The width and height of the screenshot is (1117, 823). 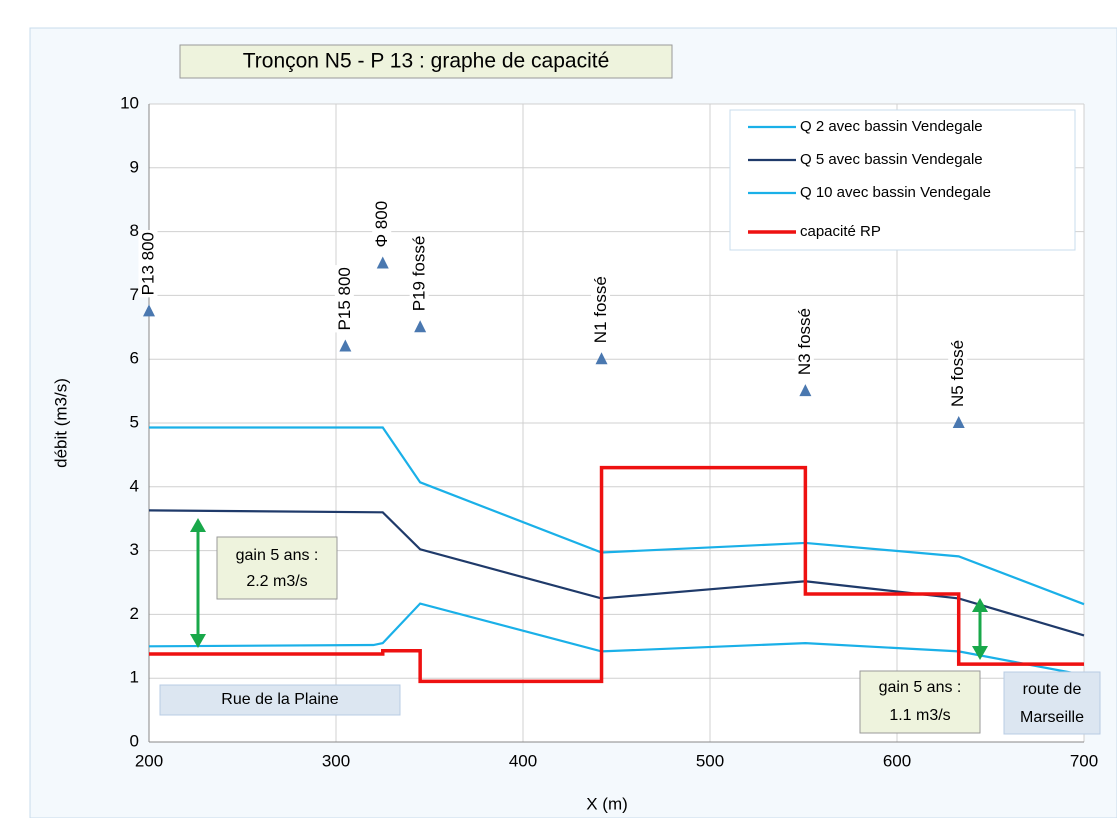 I want to click on legend-label: Q 5 avec bassin Vendegale, so click(x=891, y=159).